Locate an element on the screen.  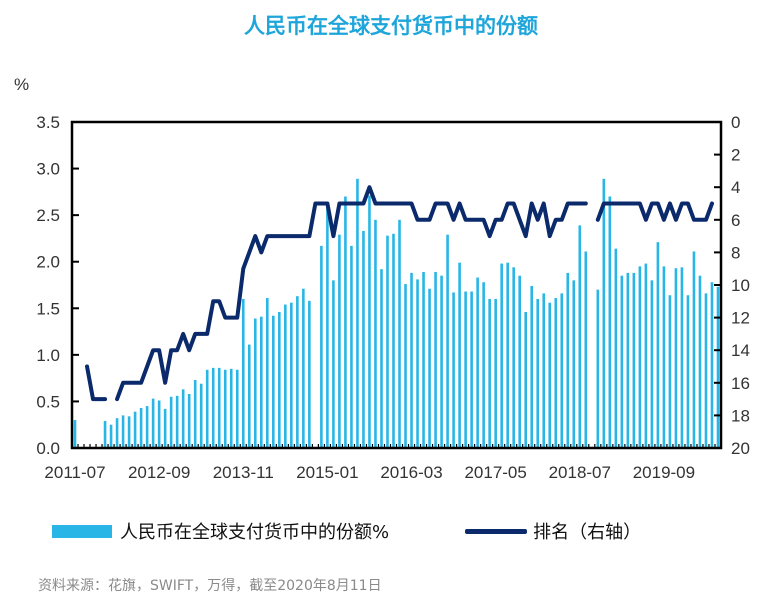
legend: 人民币在全球支付货币中的份额% 排名（右轴） is located at coordinates (346, 531).